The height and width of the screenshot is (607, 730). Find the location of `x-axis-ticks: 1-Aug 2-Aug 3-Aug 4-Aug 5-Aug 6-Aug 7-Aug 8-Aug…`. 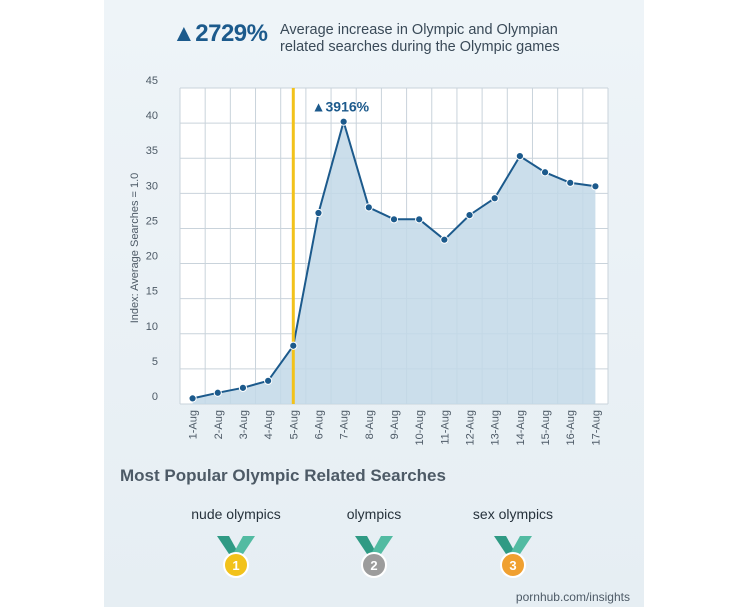

x-axis-ticks: 1-Aug 2-Aug 3-Aug 4-Aug 5-Aug 6-Aug 7-Aug 8-Aug… is located at coordinates (395, 427).